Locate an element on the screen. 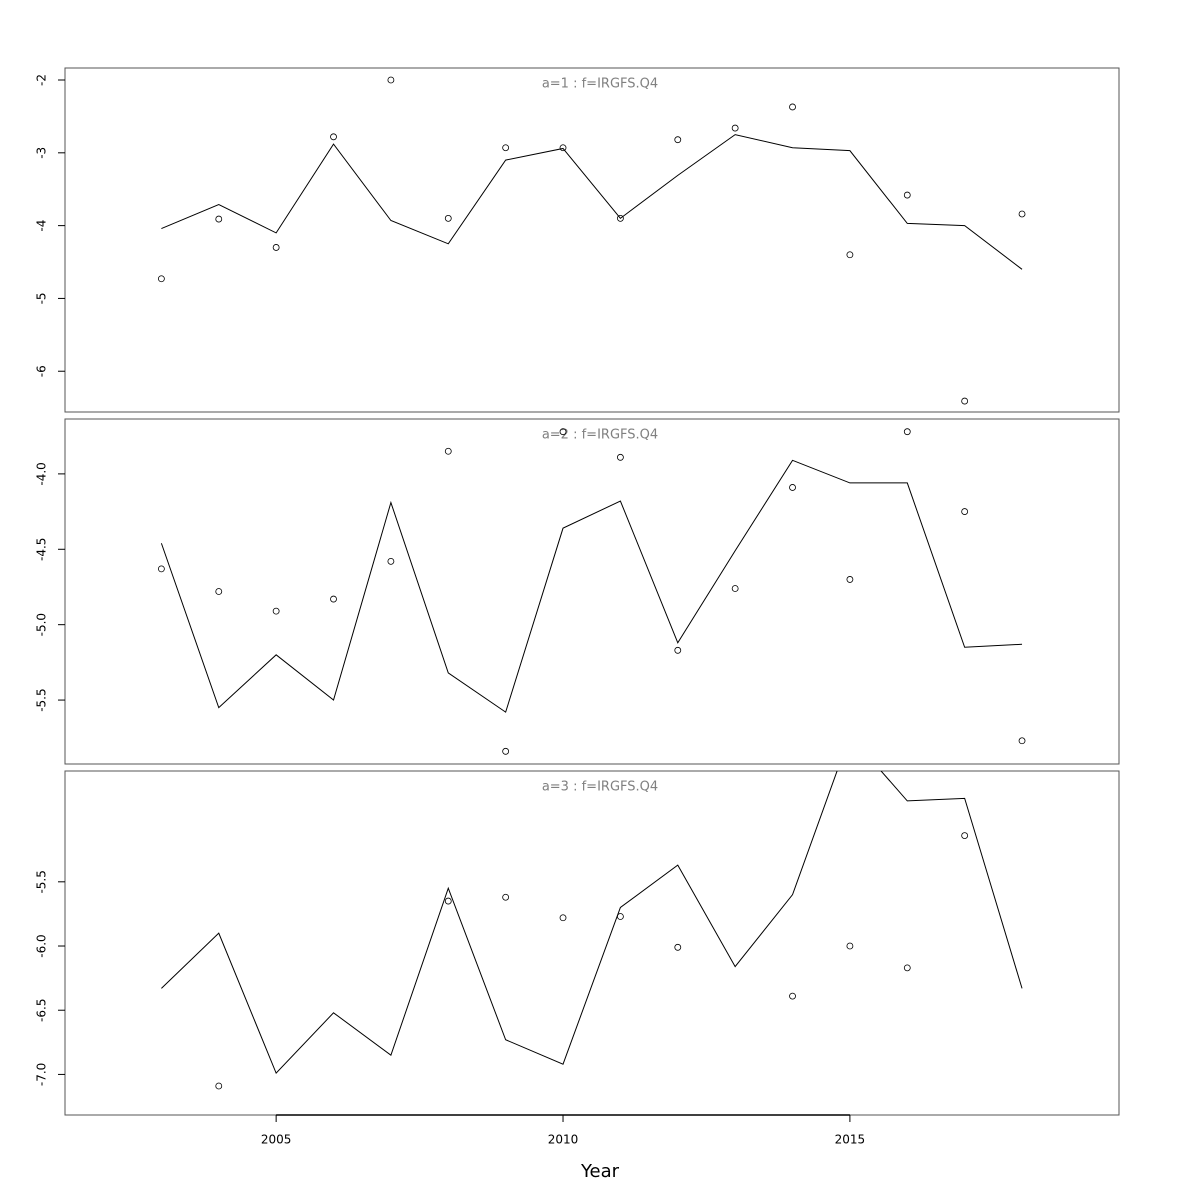  x-tick-label: 2010 is located at coordinates (563, 1140).